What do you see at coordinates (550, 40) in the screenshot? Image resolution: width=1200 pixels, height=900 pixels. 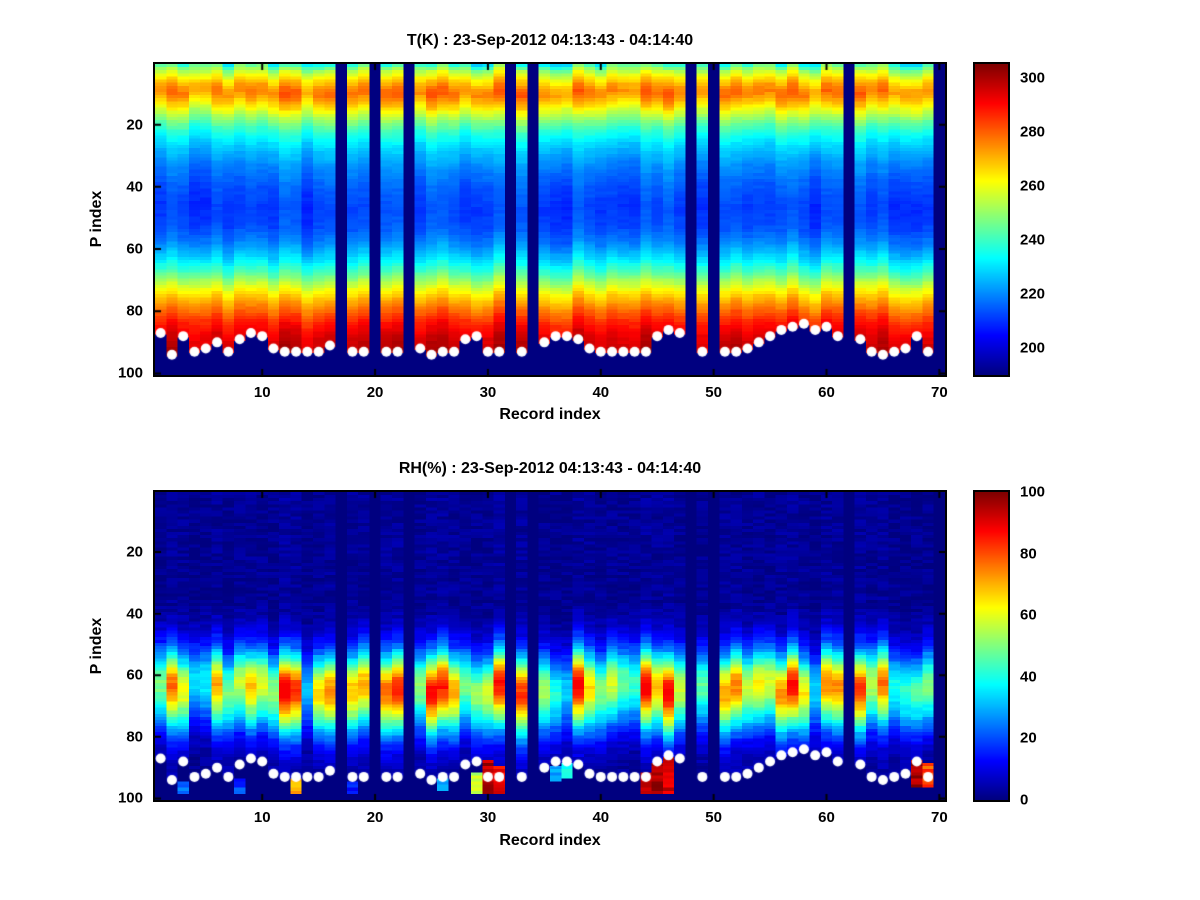 I see `temperature-plot-title: T(K) : 23-Sep-2012 04:13:43 - 04:14:40` at bounding box center [550, 40].